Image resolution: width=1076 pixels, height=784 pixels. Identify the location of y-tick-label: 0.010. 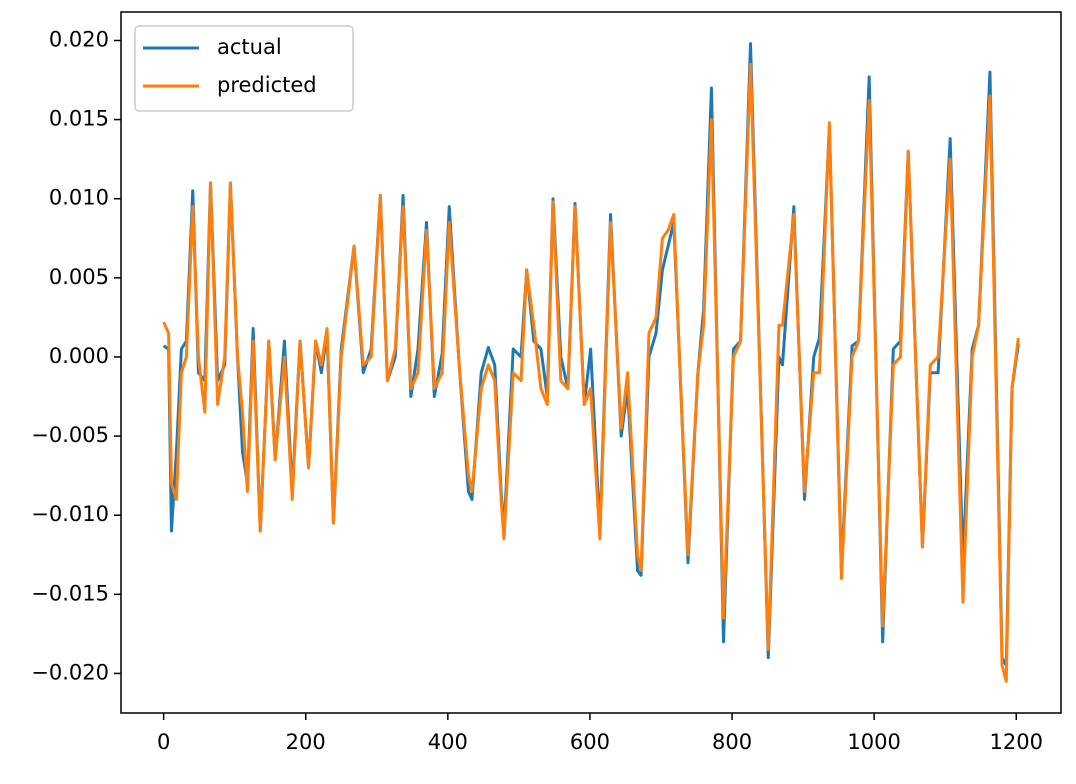
(79, 198).